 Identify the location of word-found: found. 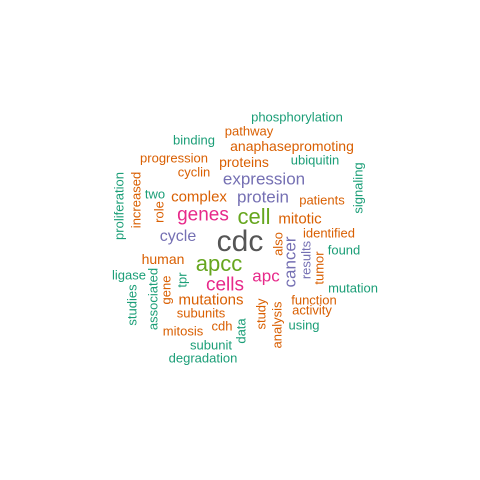
(344, 250).